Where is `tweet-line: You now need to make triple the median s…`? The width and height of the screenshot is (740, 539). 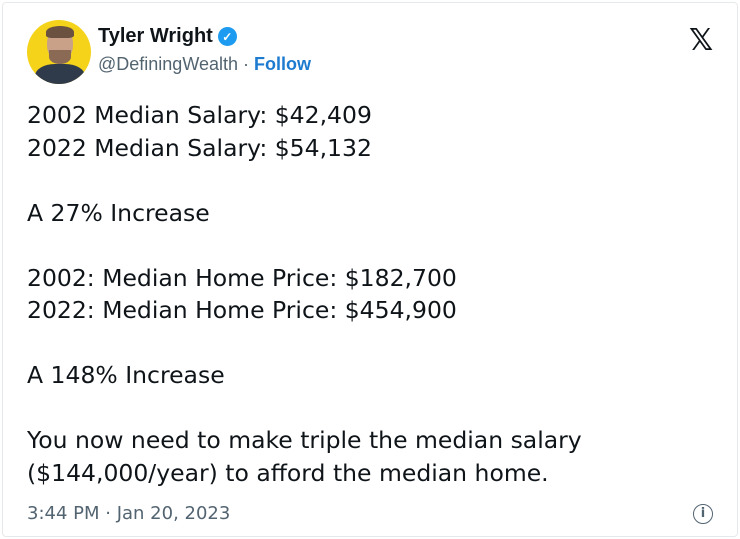 tweet-line: You now need to make triple the median s… is located at coordinates (304, 440).